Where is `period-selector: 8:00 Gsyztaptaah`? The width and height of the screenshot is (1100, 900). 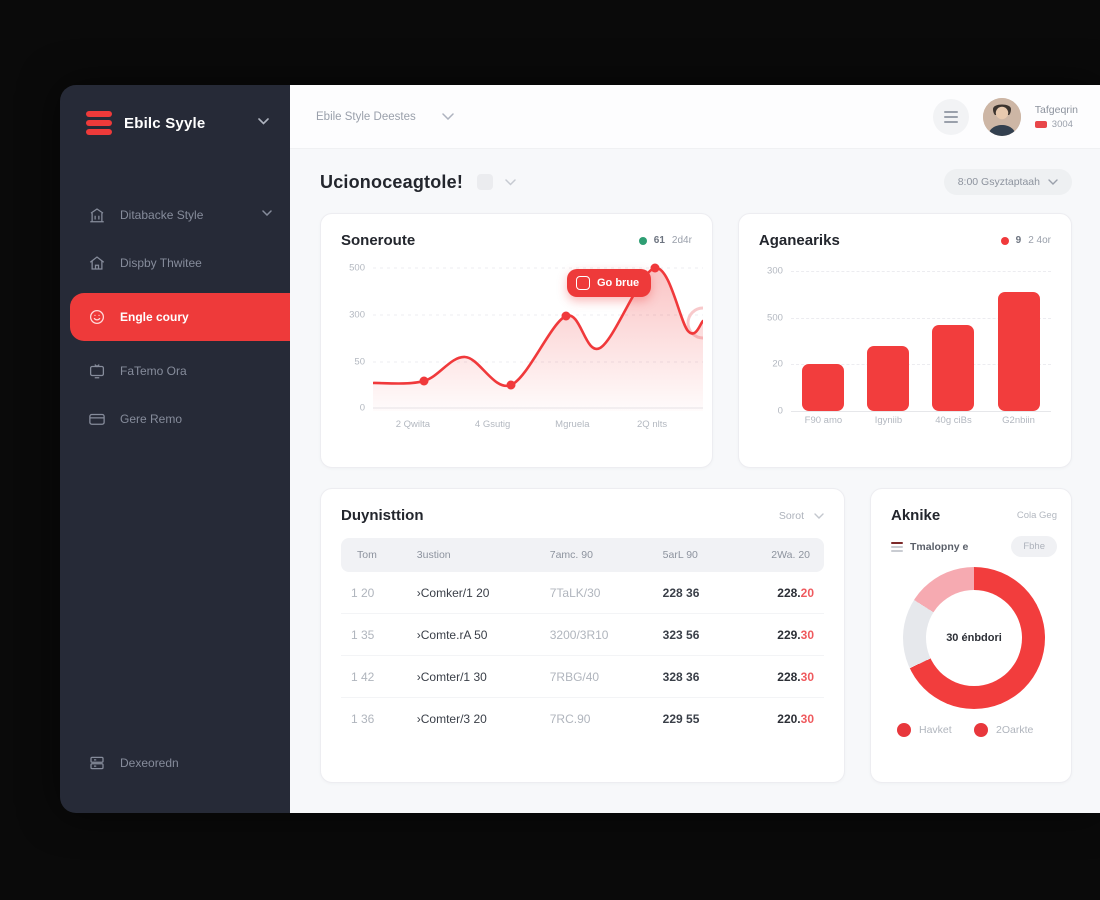 period-selector: 8:00 Gsyztaptaah is located at coordinates (1007, 182).